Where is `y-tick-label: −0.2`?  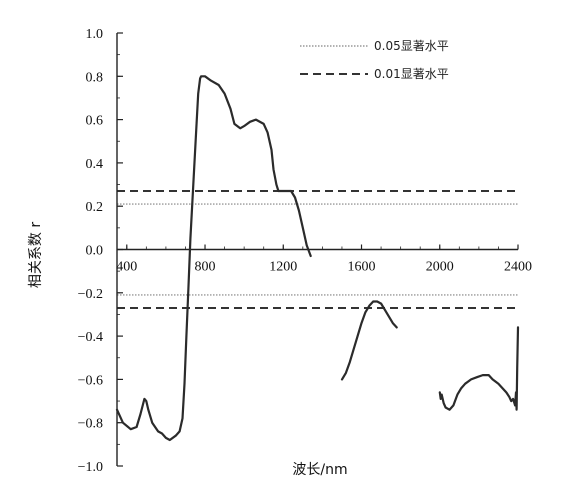 y-tick-label: −0.2 is located at coordinates (90, 294).